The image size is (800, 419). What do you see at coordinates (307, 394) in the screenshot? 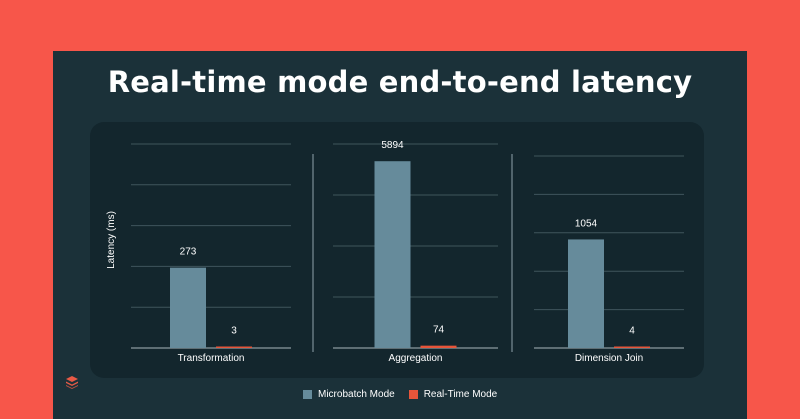
I see `legend-swatch-microbatch` at bounding box center [307, 394].